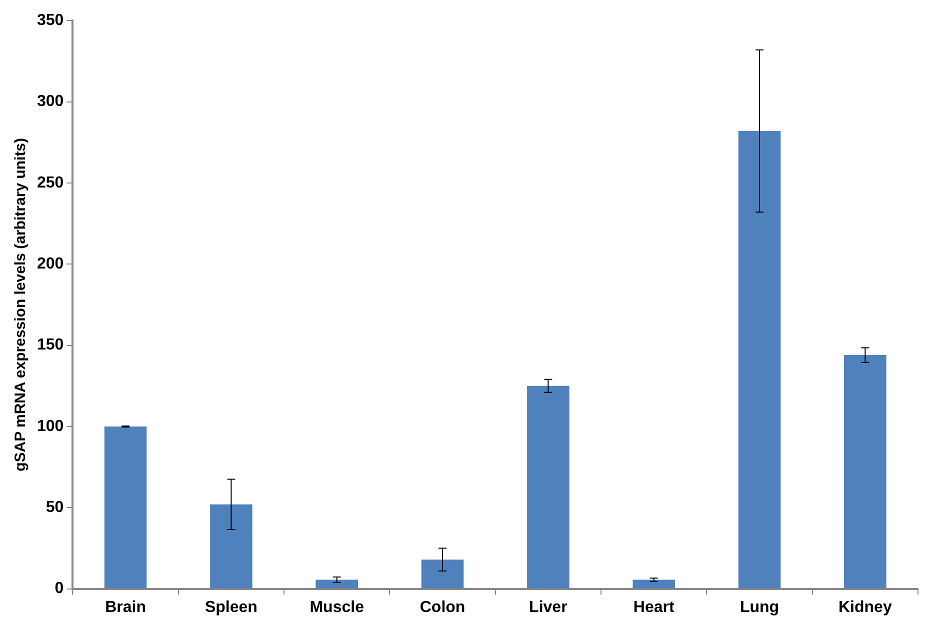 This screenshot has height=631, width=938. Describe the element at coordinates (50, 183) in the screenshot. I see `y-tick-label: 250` at that location.